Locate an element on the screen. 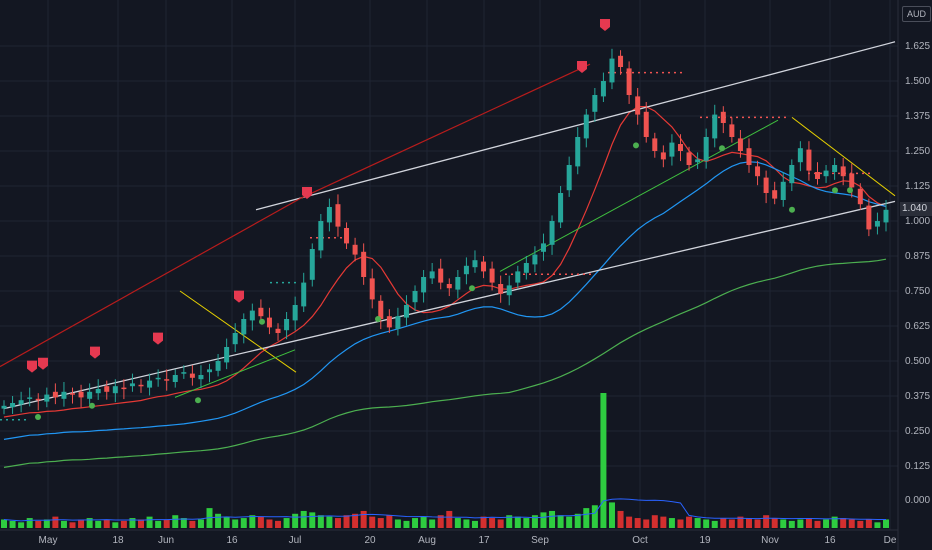  time-axis: May 18 Jun 16 Jul 20 Aug 17 Sep Oct 19 Nov 16 De is located at coordinates (468, 540).